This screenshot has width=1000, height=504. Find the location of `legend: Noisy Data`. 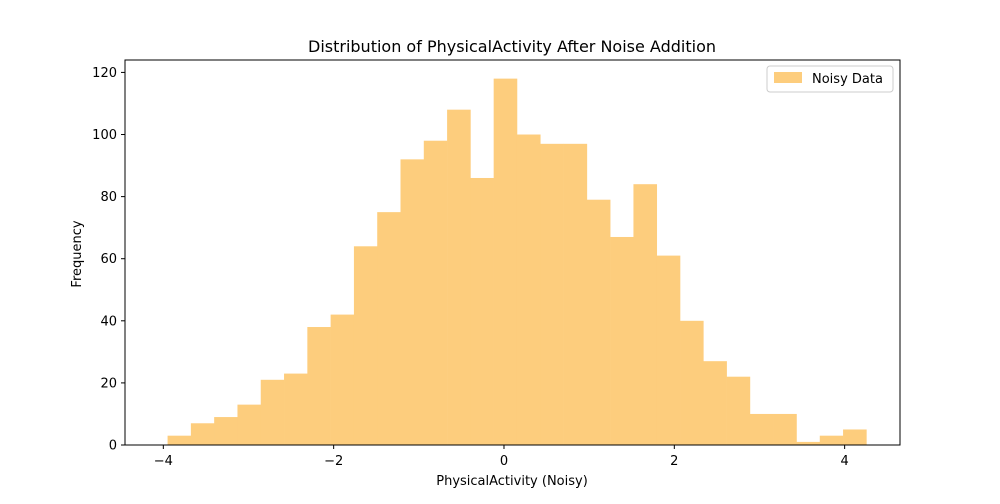

legend: Noisy Data is located at coordinates (830, 79).